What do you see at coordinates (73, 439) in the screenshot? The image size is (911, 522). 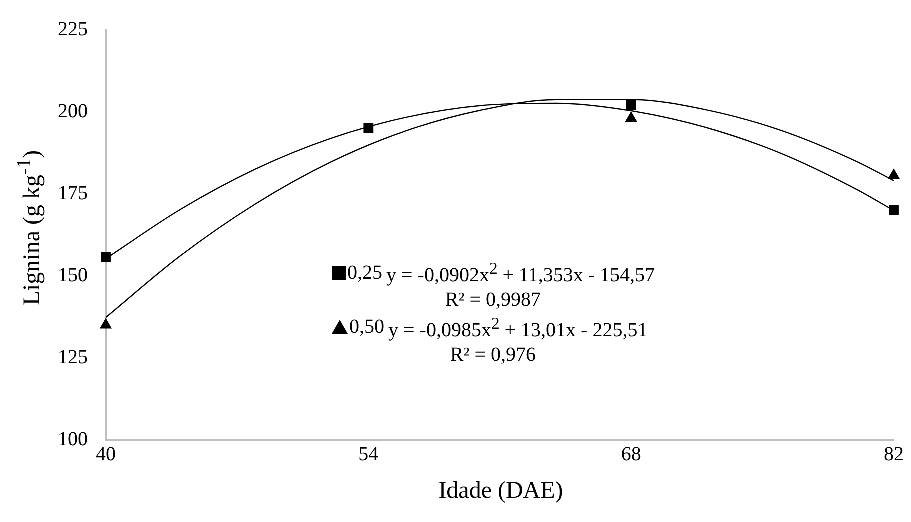 I see `y-tick-label: 100` at bounding box center [73, 439].